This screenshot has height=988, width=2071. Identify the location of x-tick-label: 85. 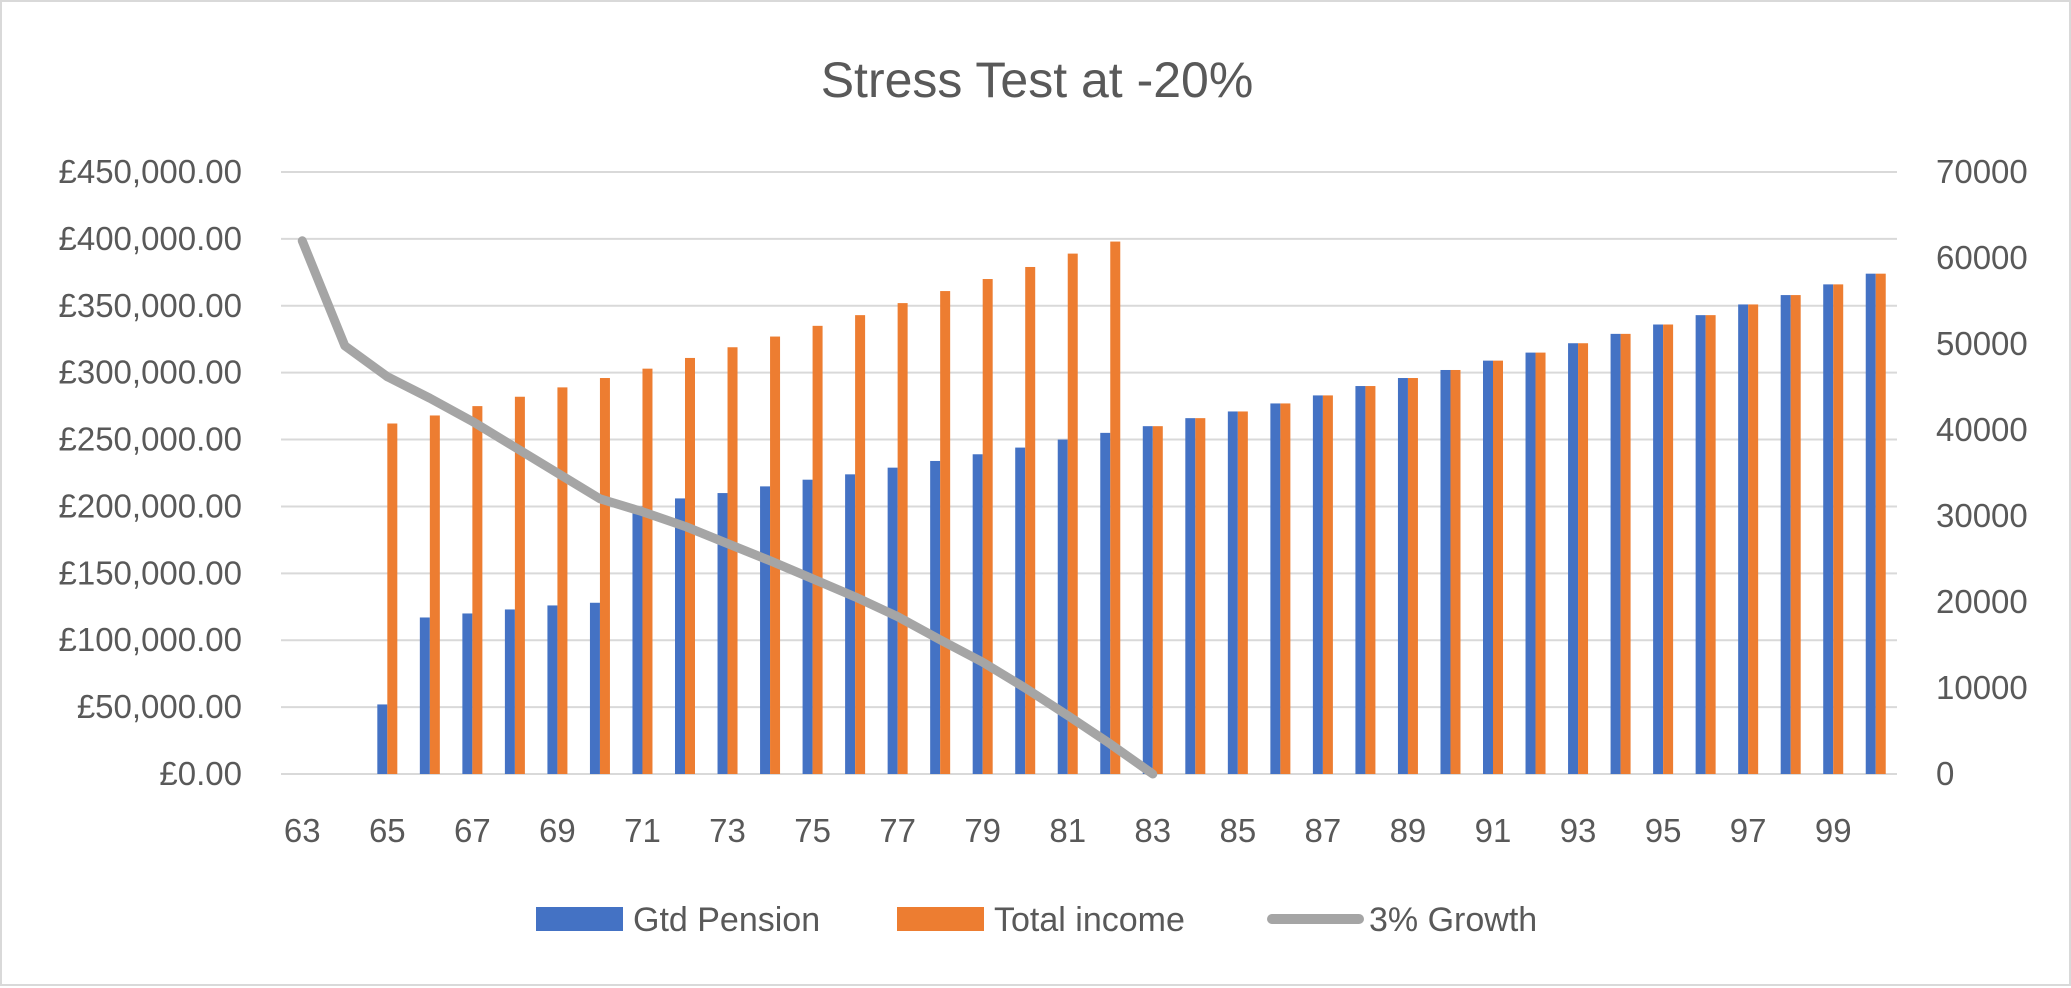
(1237, 830).